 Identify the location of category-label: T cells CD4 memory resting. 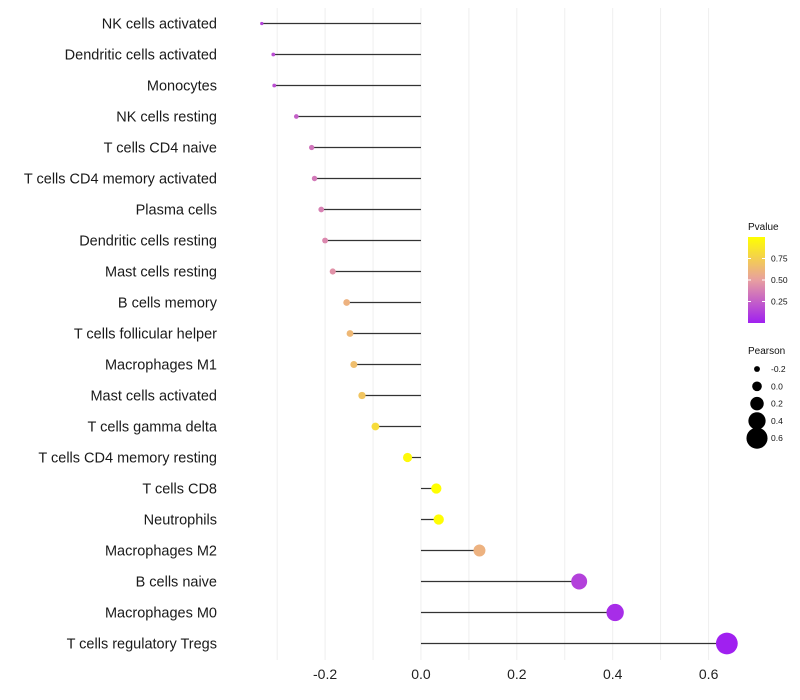
(127, 459).